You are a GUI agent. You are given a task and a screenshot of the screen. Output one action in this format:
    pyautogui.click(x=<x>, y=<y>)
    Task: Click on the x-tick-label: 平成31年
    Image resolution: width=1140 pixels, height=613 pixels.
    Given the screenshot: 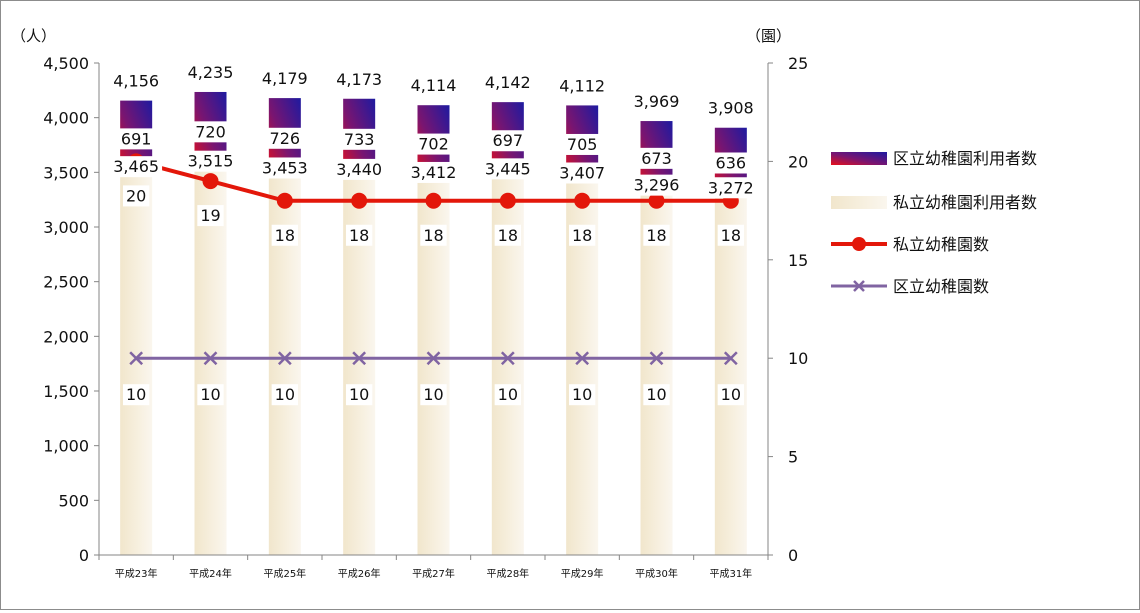 What is the action you would take?
    pyautogui.click(x=730, y=573)
    